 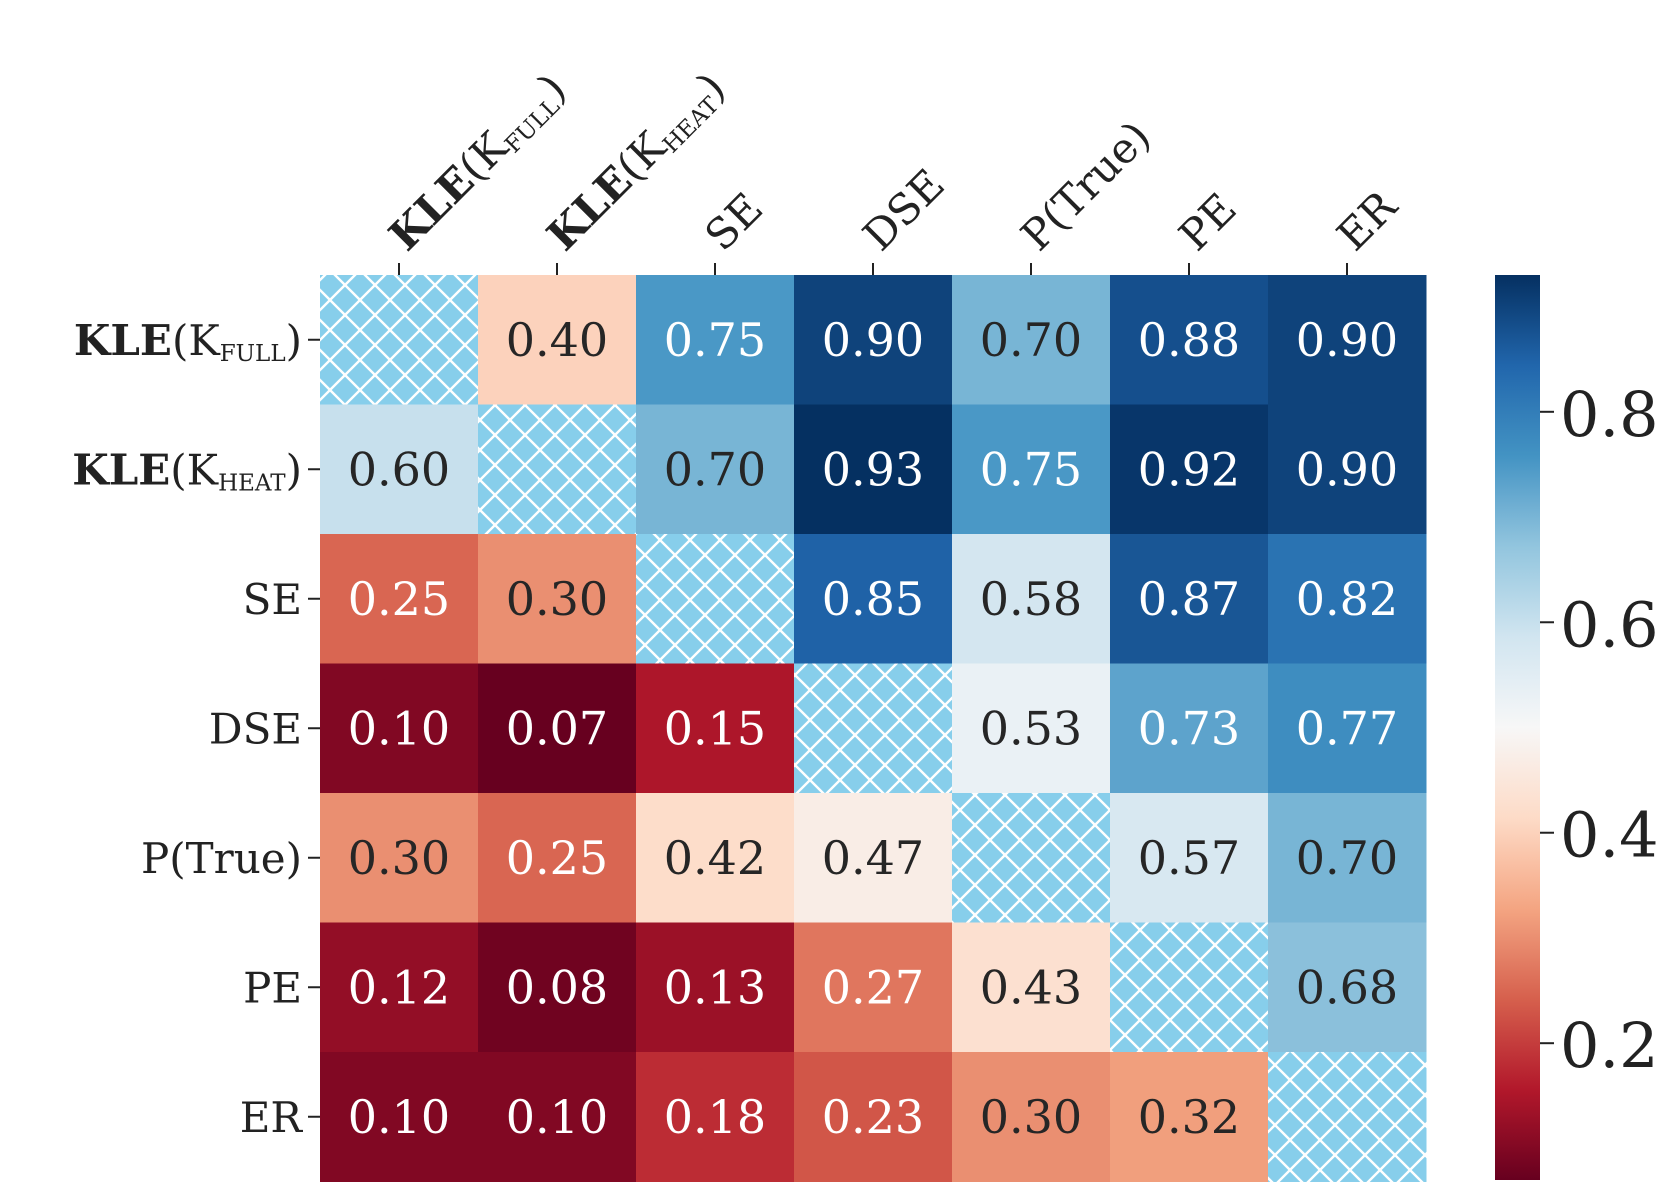 I want to click on cell-value-label: 0.18, so click(x=715, y=1117).